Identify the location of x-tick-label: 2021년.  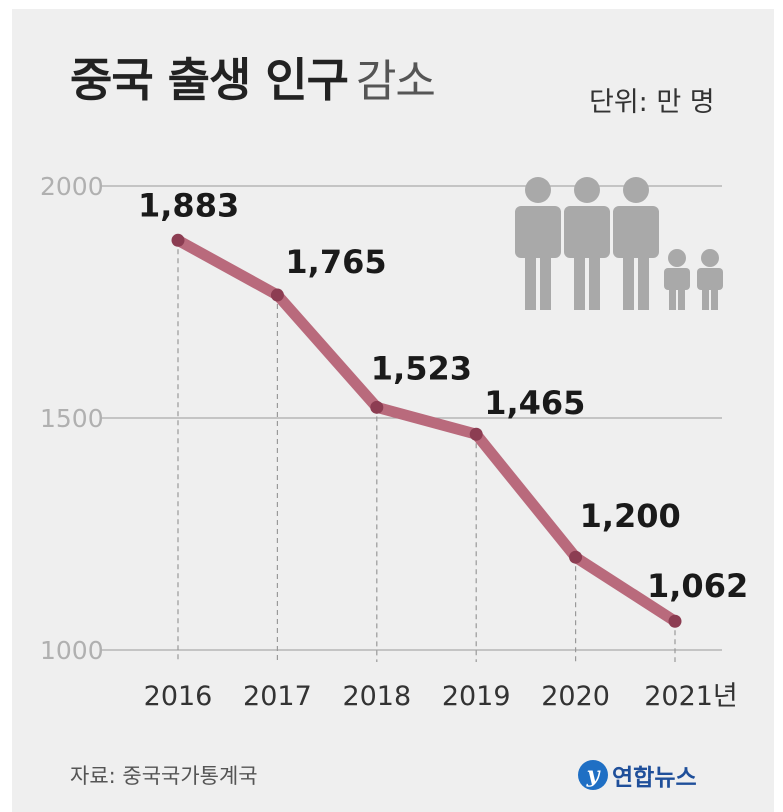
(691, 696).